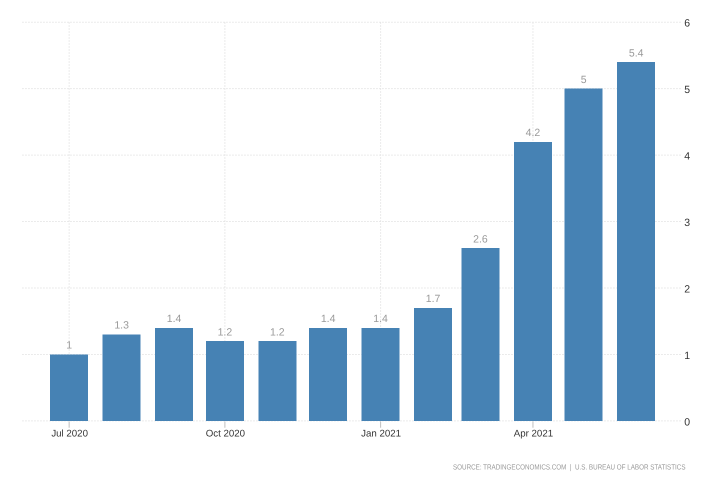  Describe the element at coordinates (533, 434) in the screenshot. I see `svg-text: Apr 2021` at that location.